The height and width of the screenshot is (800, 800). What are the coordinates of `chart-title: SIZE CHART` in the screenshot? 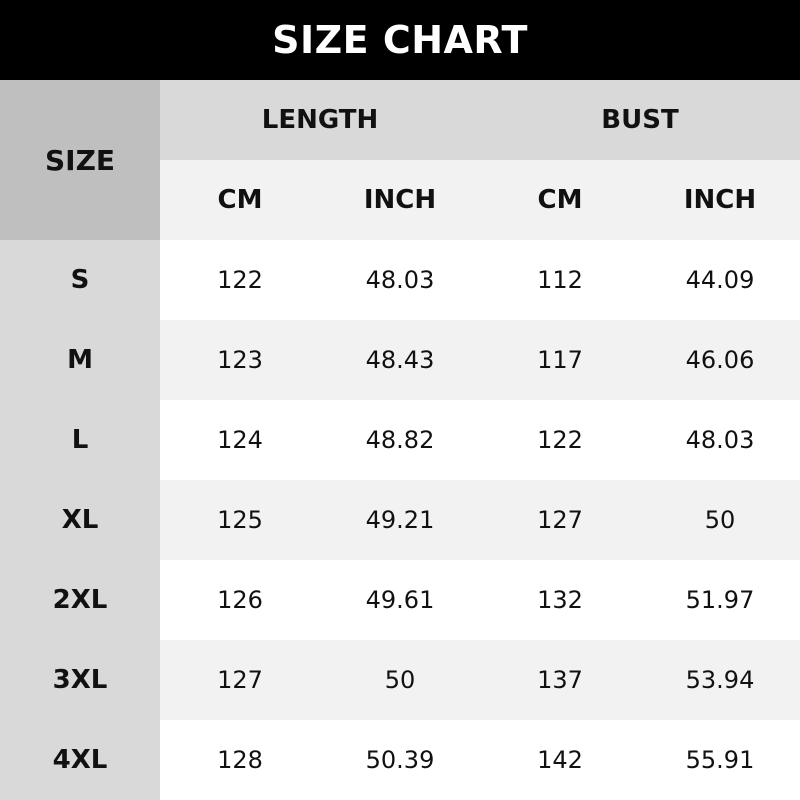 It's located at (400, 40).